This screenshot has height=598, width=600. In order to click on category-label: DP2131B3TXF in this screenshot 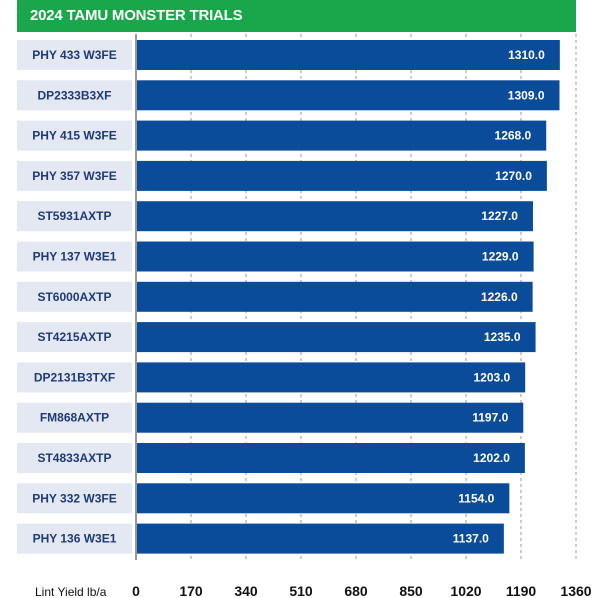, I will do `click(74, 377)`.